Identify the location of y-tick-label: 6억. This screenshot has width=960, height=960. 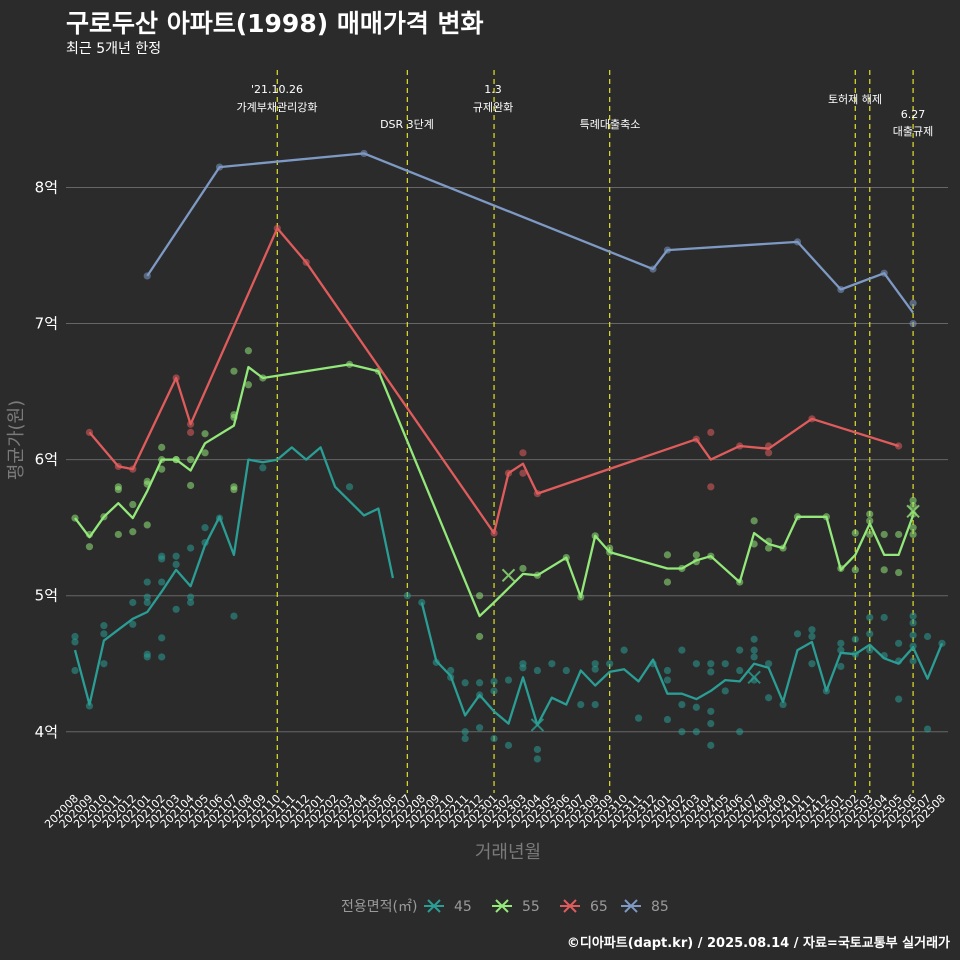
(46, 460).